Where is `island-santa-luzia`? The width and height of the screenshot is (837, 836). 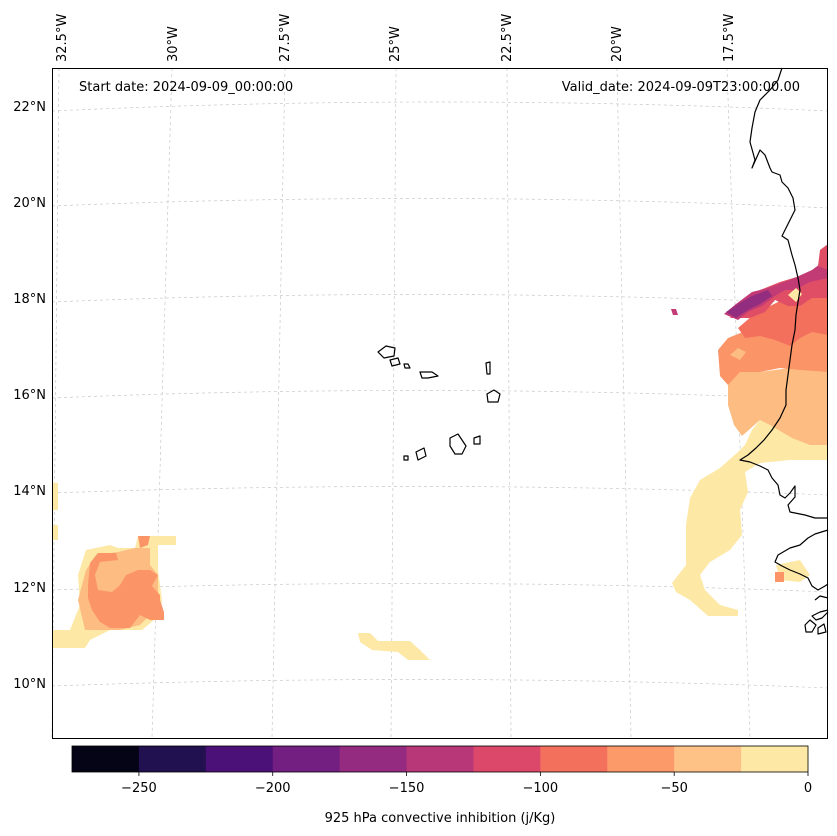 island-santa-luzia is located at coordinates (407, 366).